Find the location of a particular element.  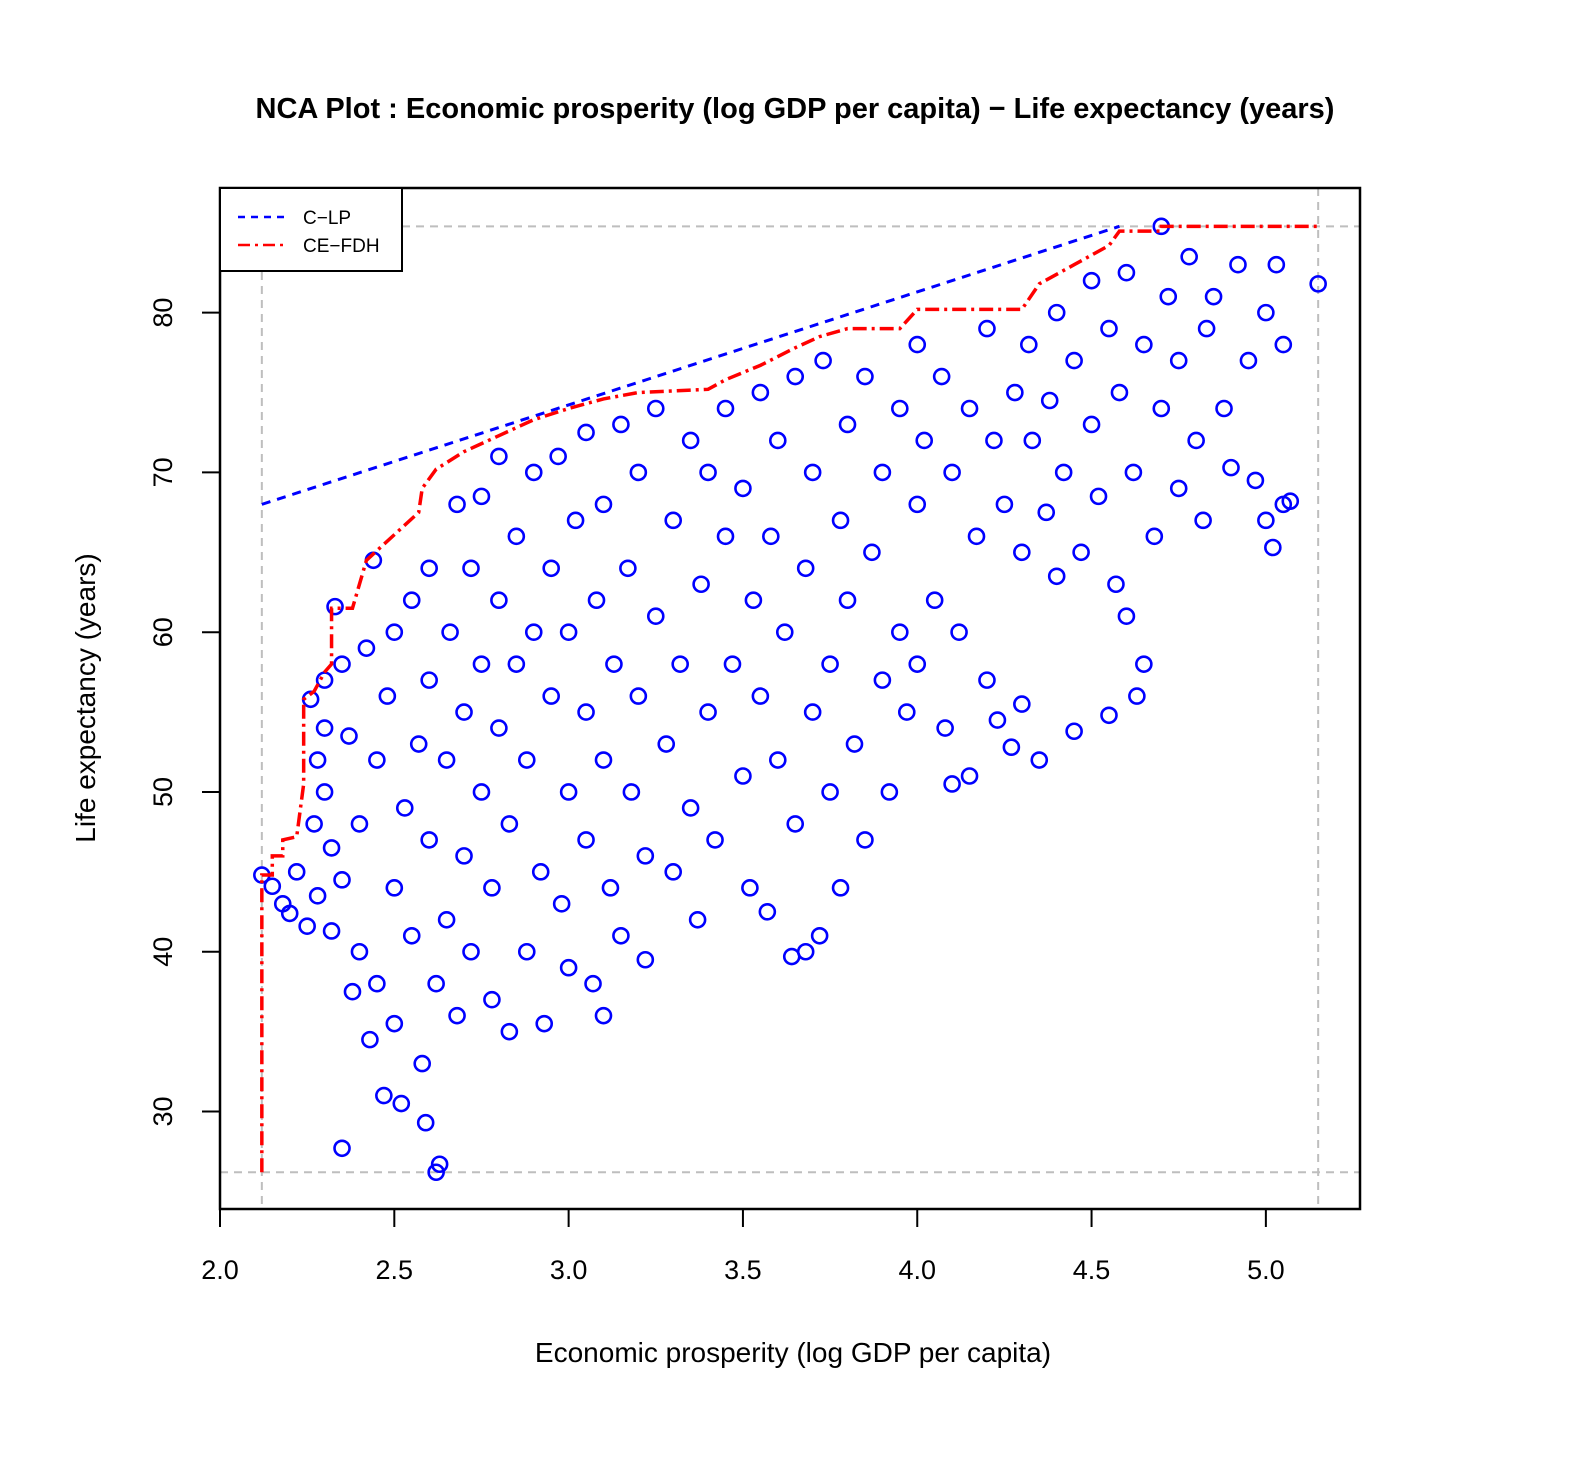

y-tick-label: 80 is located at coordinates (163, 313).